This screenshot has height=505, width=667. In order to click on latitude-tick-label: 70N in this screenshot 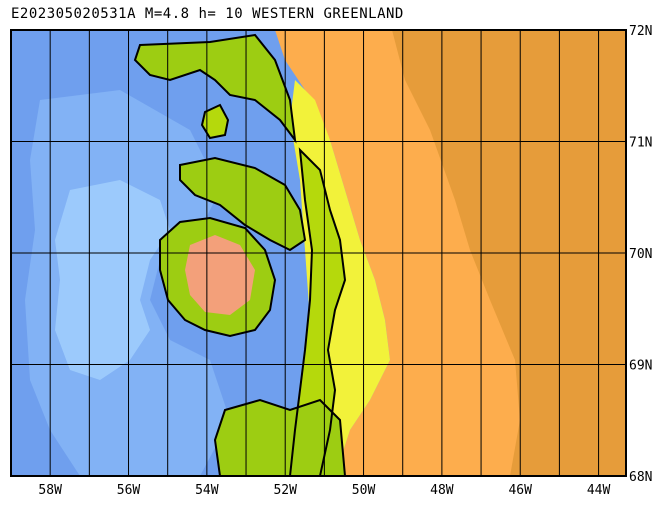, I will do `click(640, 254)`.